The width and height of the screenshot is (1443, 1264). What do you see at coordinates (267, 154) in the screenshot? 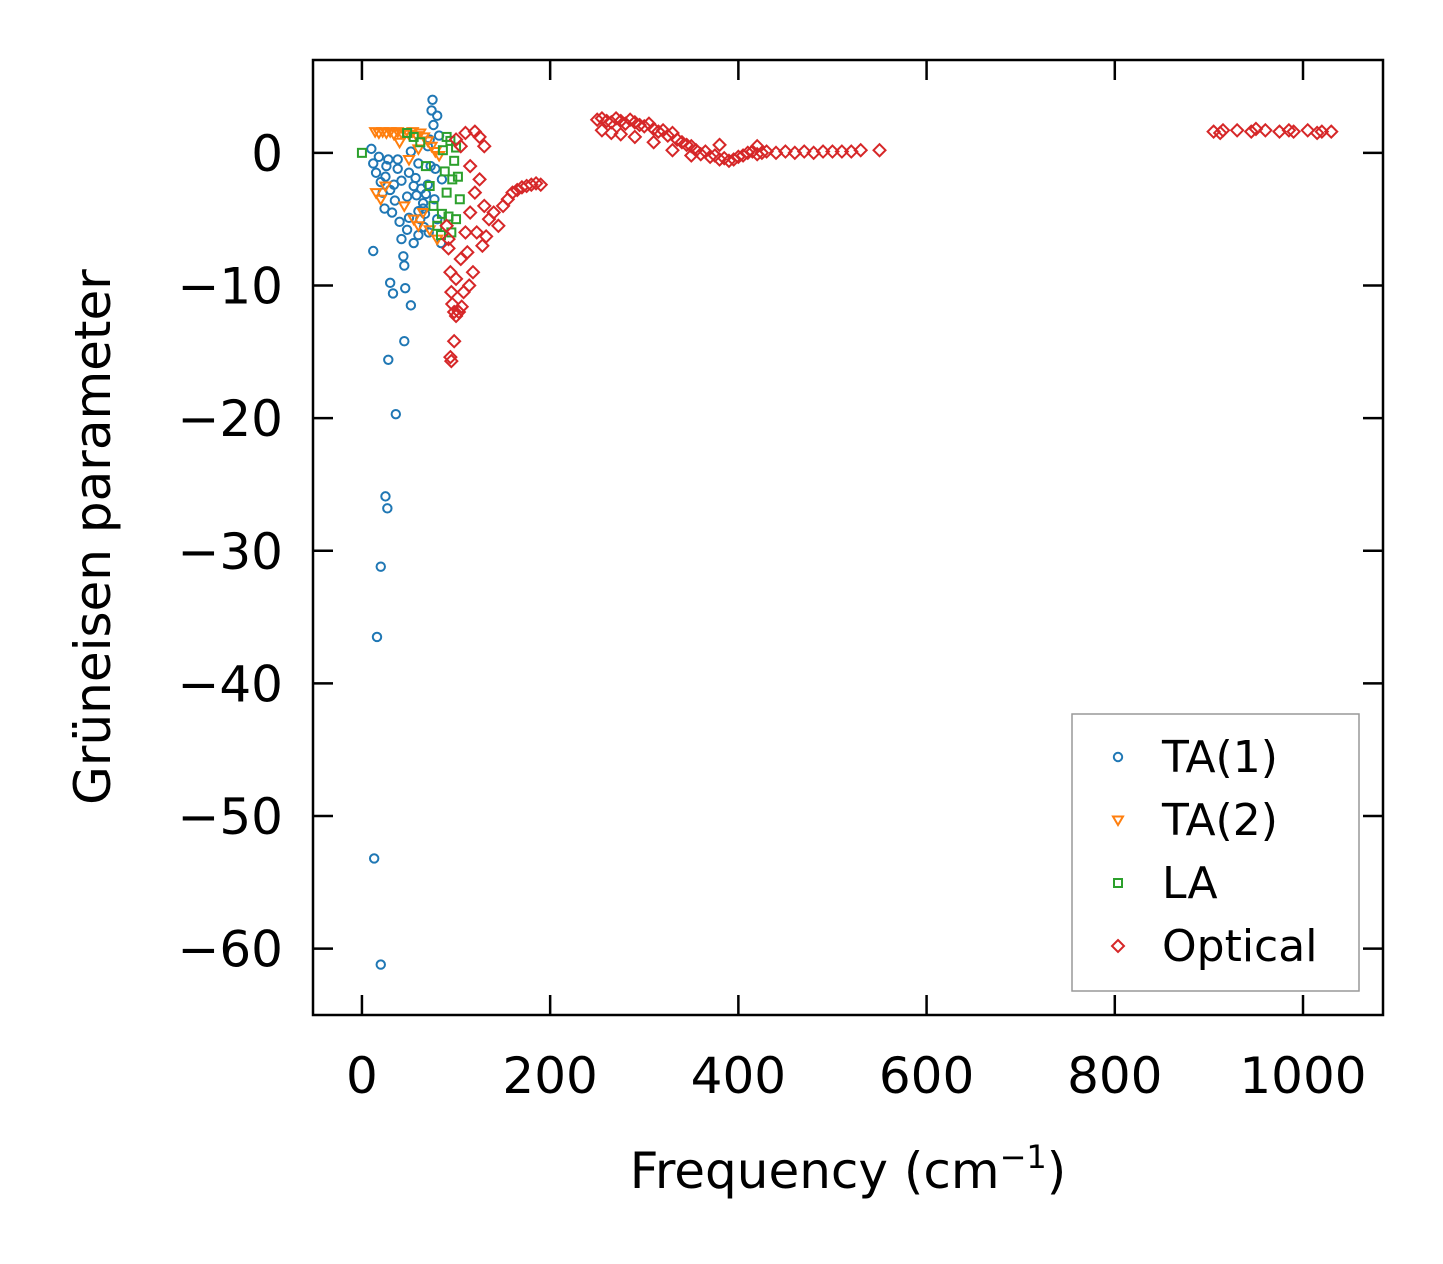
I see `y-tick-label: 0` at bounding box center [267, 154].